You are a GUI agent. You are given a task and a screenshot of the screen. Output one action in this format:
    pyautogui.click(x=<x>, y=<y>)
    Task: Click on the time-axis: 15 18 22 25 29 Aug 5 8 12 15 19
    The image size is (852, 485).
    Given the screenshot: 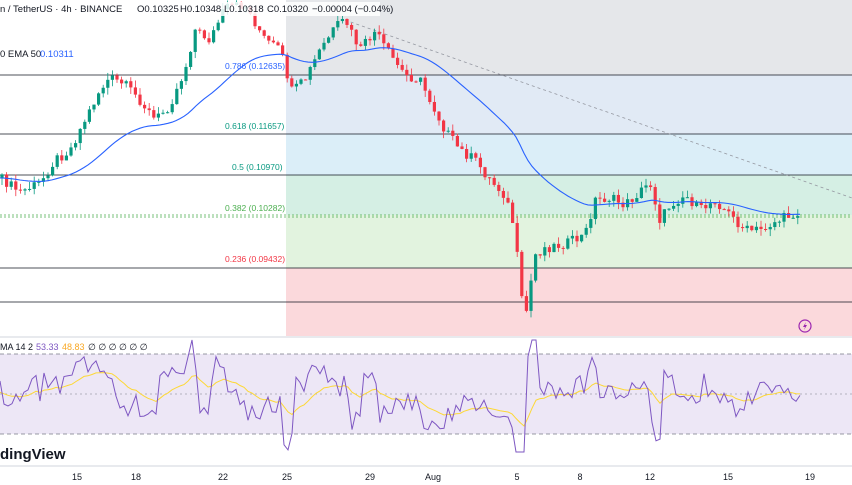 What is the action you would take?
    pyautogui.click(x=443, y=477)
    